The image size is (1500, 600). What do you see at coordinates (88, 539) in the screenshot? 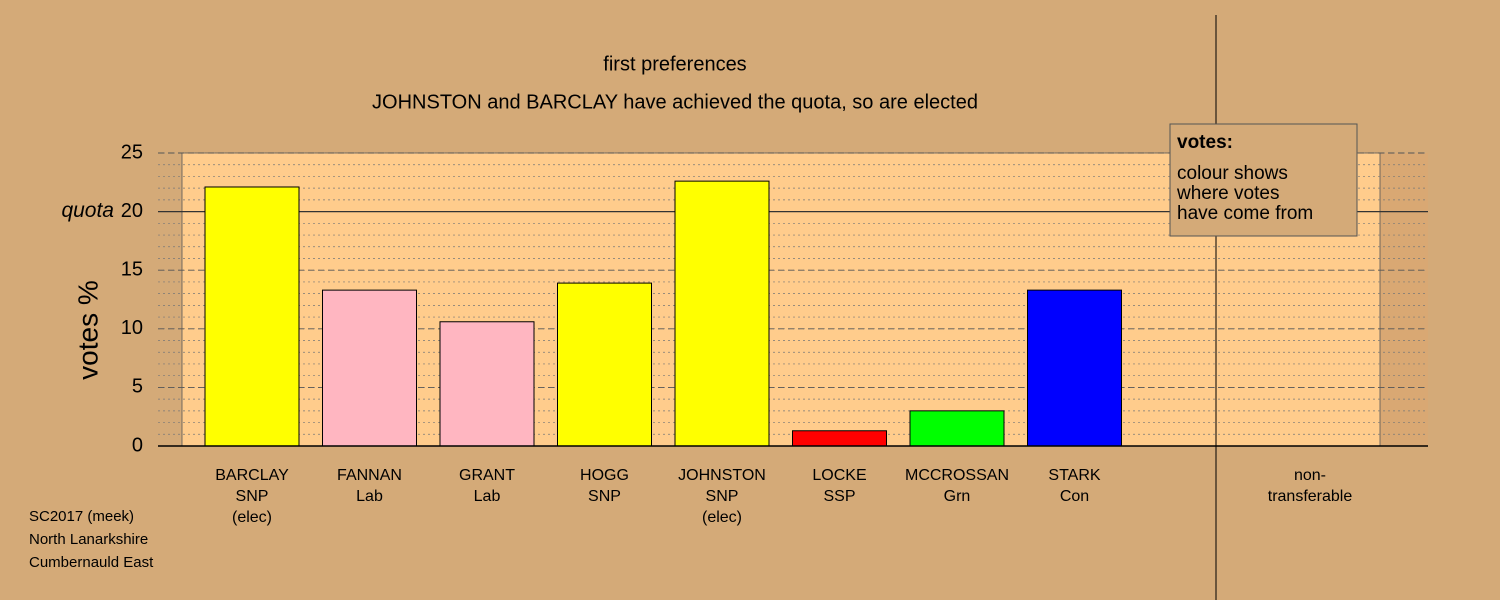
I see `footer-text: North Lanarkshire` at bounding box center [88, 539].